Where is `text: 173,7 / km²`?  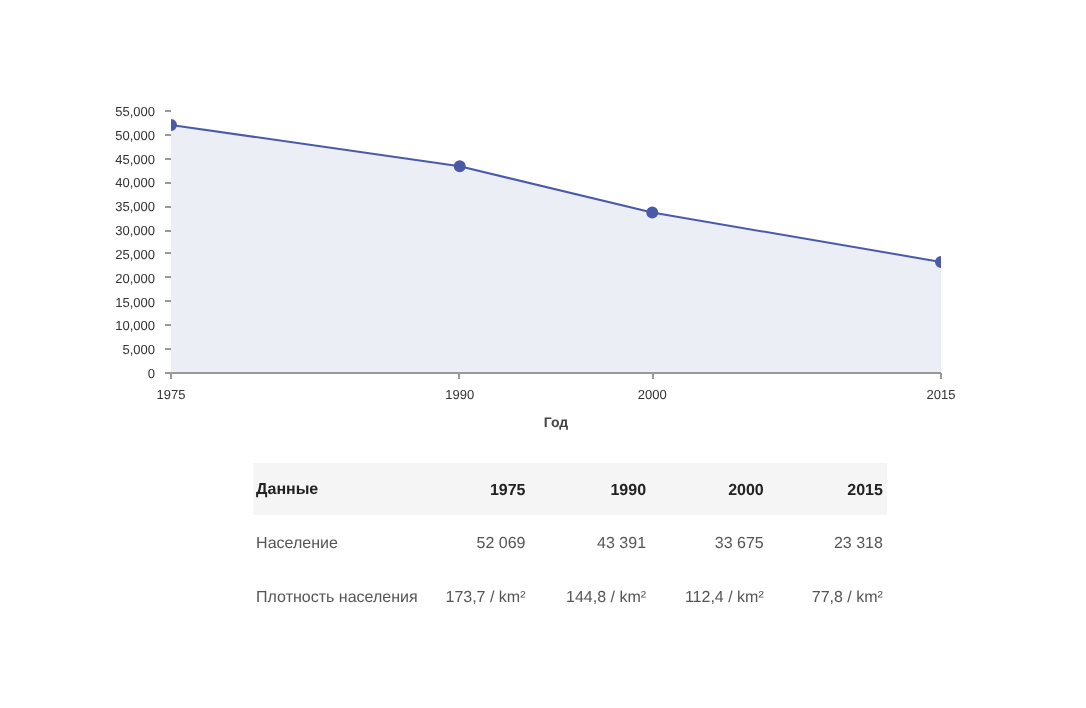 text: 173,7 / km² is located at coordinates (486, 597).